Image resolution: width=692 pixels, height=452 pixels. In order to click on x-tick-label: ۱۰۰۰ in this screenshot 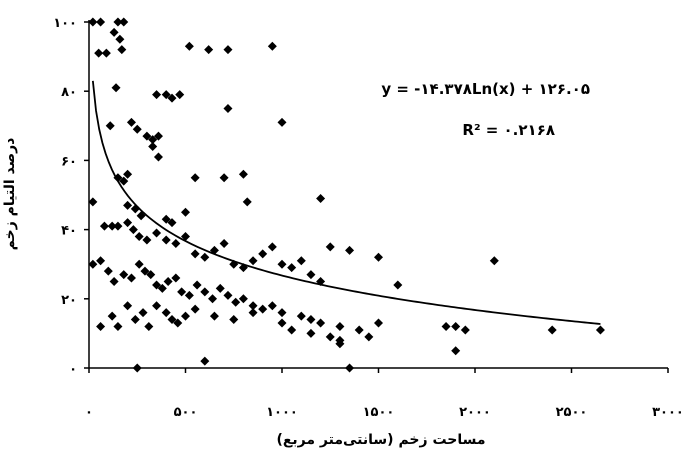, I will do `click(282, 412)`.